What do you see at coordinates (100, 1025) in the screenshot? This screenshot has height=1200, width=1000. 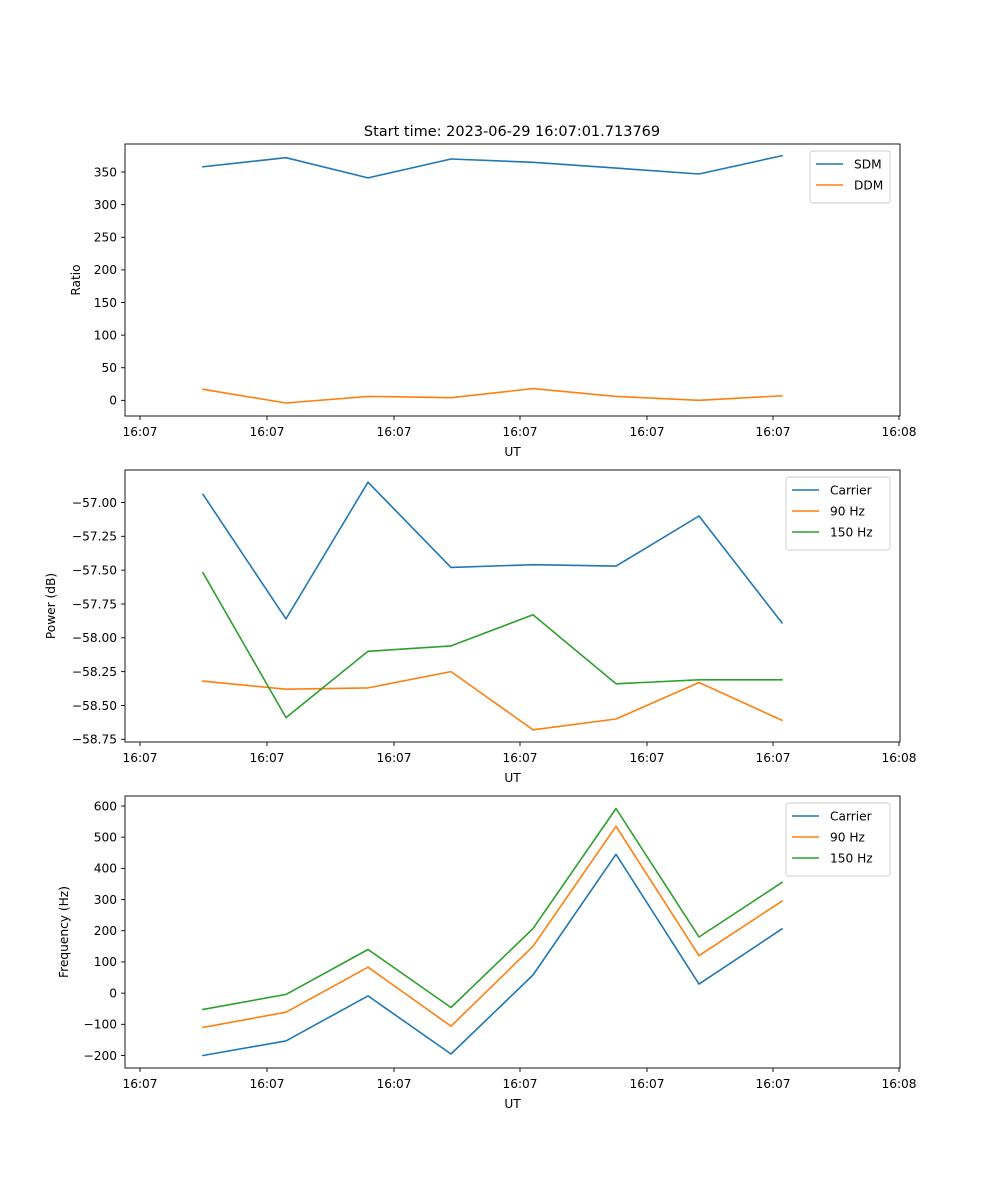 I see `y-tick-label: −100` at bounding box center [100, 1025].